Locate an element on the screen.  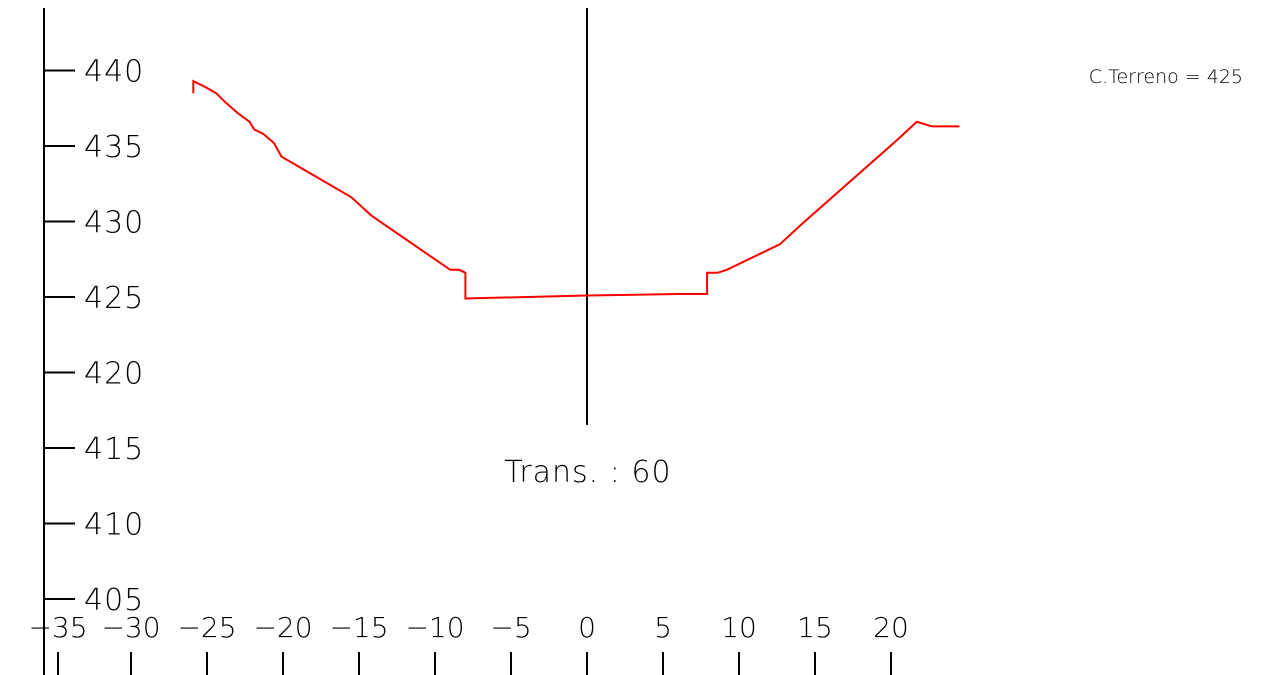
x-tick-label: 5 is located at coordinates (663, 627).